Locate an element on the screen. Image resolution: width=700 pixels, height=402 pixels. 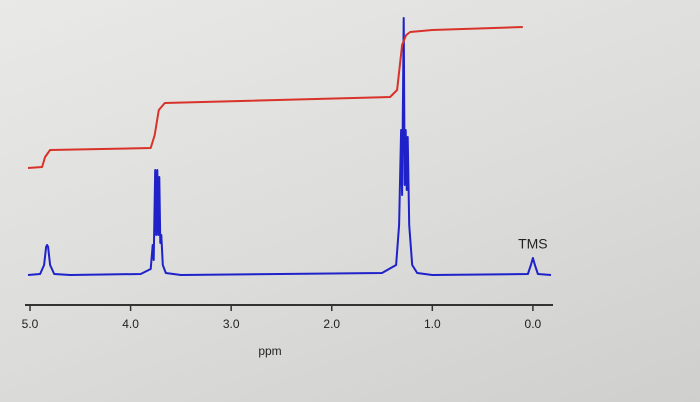
x-tick-label: 2.0 is located at coordinates (331, 324).